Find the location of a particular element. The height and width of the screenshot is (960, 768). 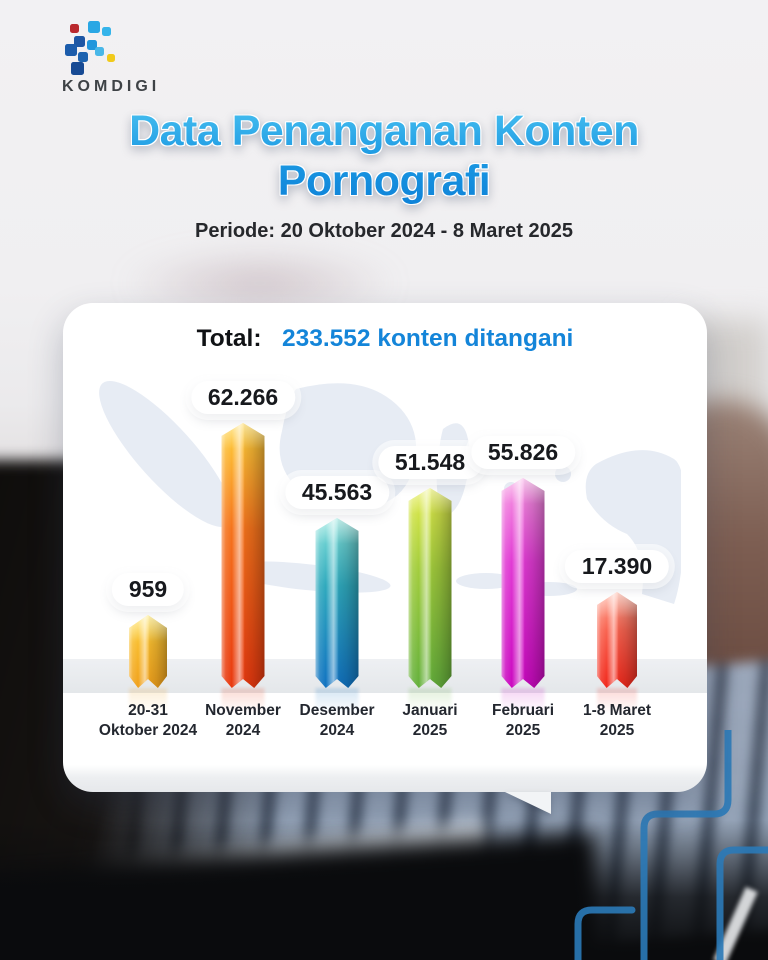

title-line-1: Data Penanganan Konten is located at coordinates (384, 131).